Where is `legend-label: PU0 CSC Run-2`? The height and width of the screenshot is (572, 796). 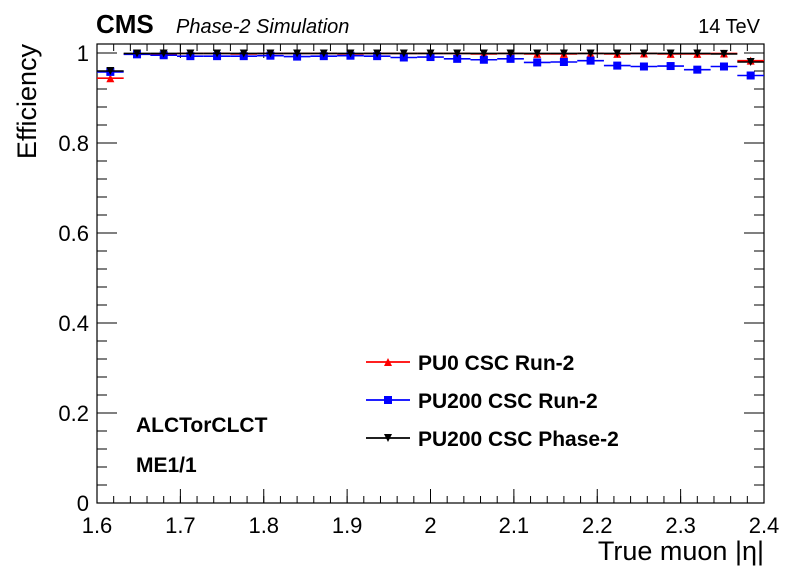
legend-label: PU0 CSC Run-2 is located at coordinates (496, 363).